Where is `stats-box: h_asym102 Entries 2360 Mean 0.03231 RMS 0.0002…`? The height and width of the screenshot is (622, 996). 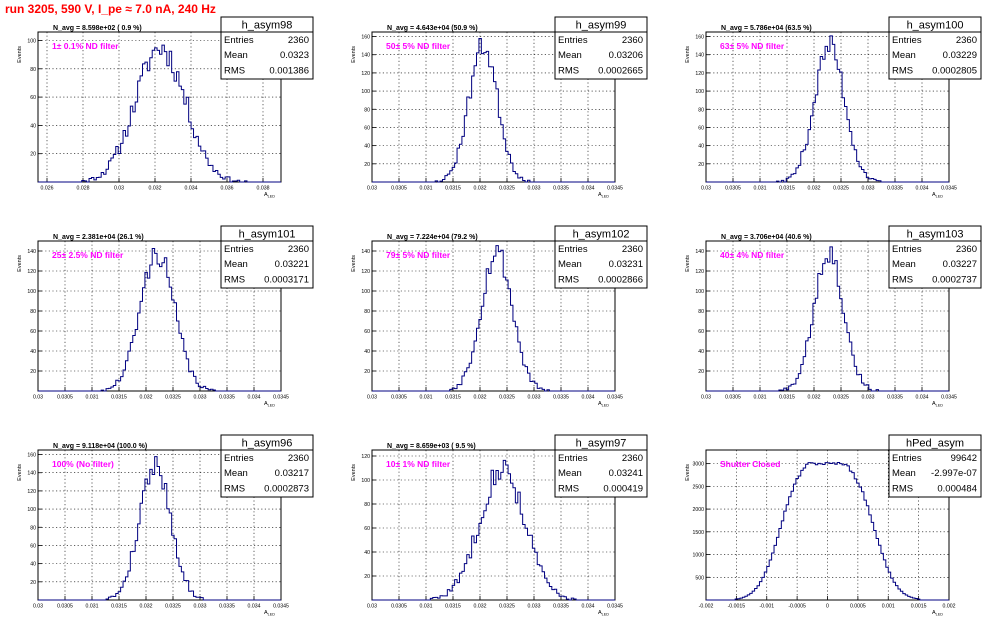
stats-box: h_asym102 Entries 2360 Mean 0.03231 RMS 0.0002… is located at coordinates (601, 257).